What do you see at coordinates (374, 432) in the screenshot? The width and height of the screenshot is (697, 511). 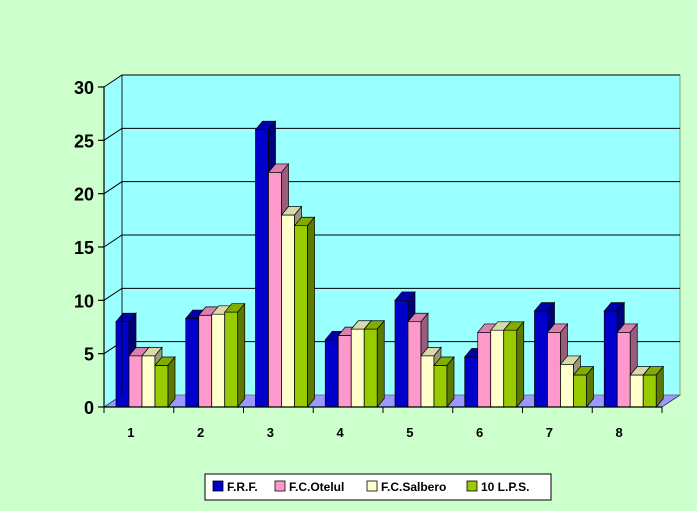 I see `x-tick-labels: 1 2 3 4 5 6 7 8` at bounding box center [374, 432].